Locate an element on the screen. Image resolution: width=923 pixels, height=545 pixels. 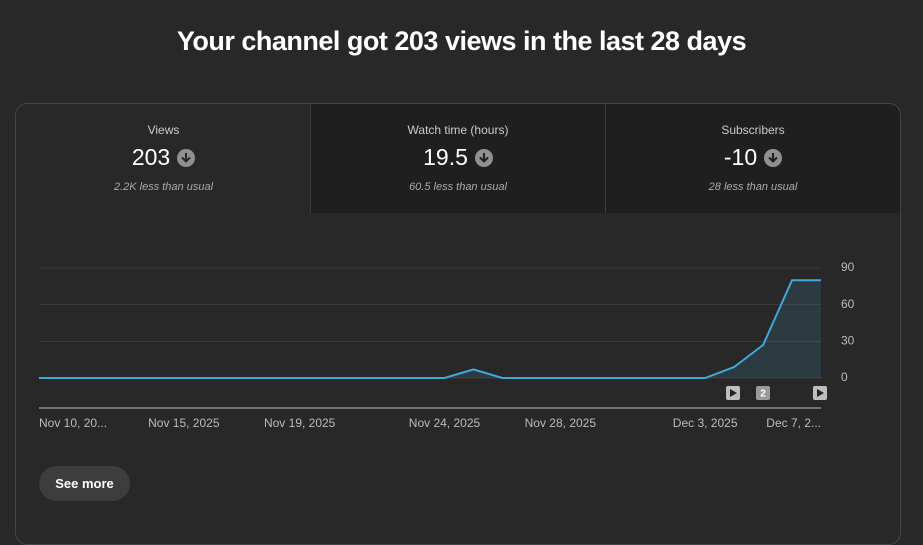
tab-note: 2.2K less than usual is located at coordinates (163, 187).